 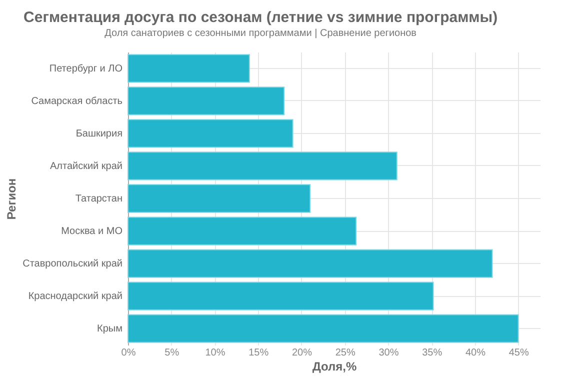 I want to click on y-tick-label: Татарстан, so click(x=98, y=199).